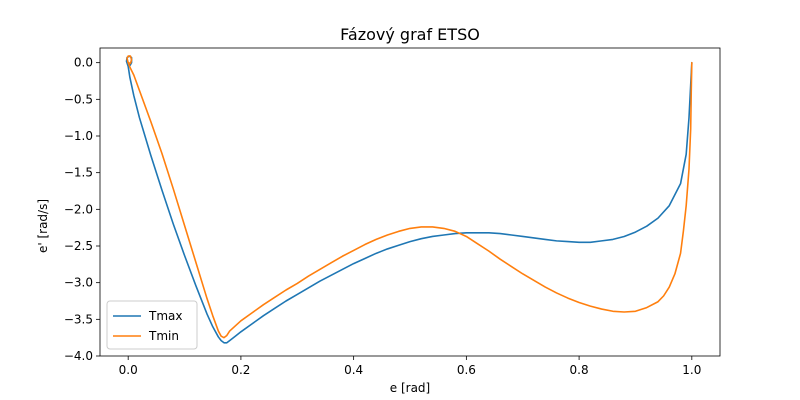 This screenshot has width=800, height=400. I want to click on y-tick-label: −1.0, so click(78, 136).